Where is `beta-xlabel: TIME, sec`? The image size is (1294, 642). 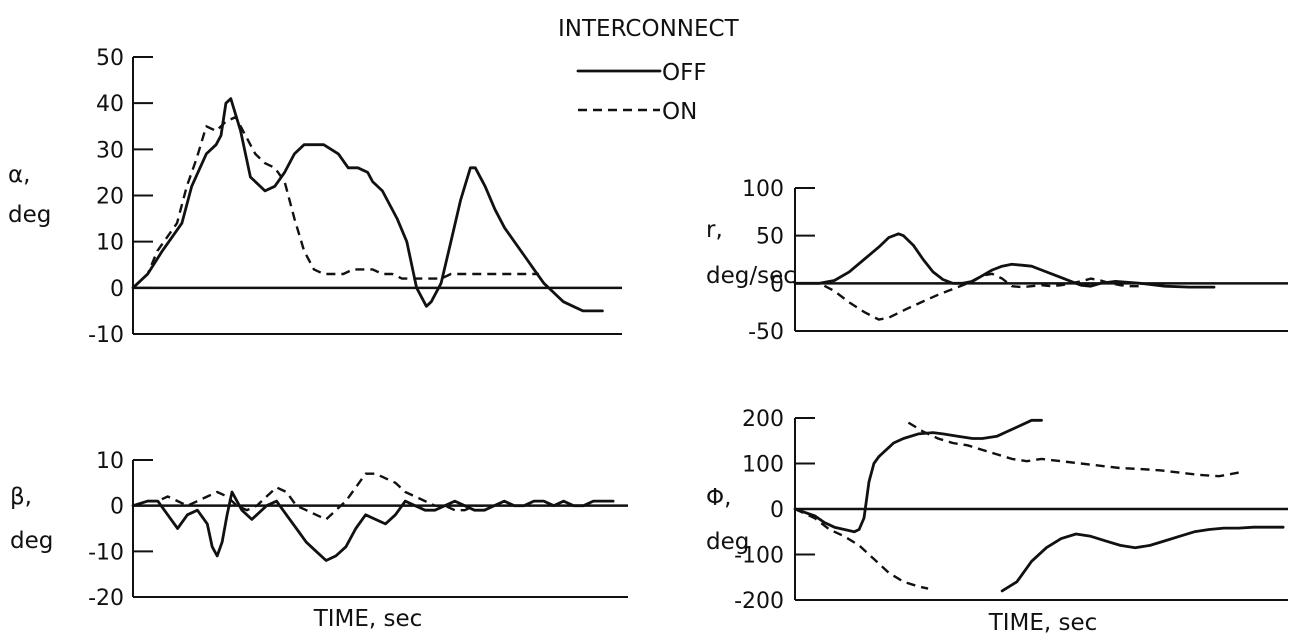 beta-xlabel: TIME, sec is located at coordinates (368, 619).